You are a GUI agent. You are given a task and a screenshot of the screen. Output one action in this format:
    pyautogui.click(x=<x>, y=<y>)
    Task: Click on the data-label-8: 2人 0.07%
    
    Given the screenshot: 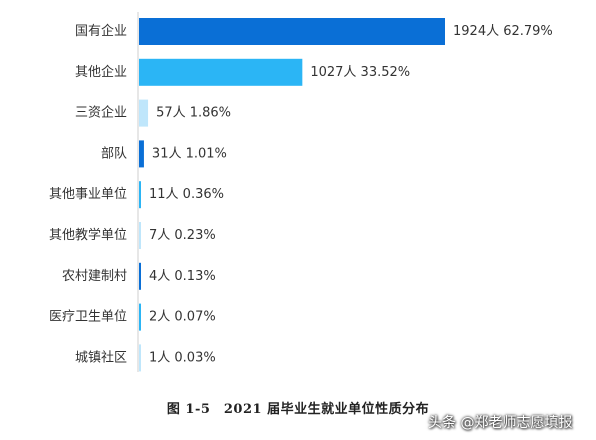 What is the action you would take?
    pyautogui.click(x=182, y=317)
    